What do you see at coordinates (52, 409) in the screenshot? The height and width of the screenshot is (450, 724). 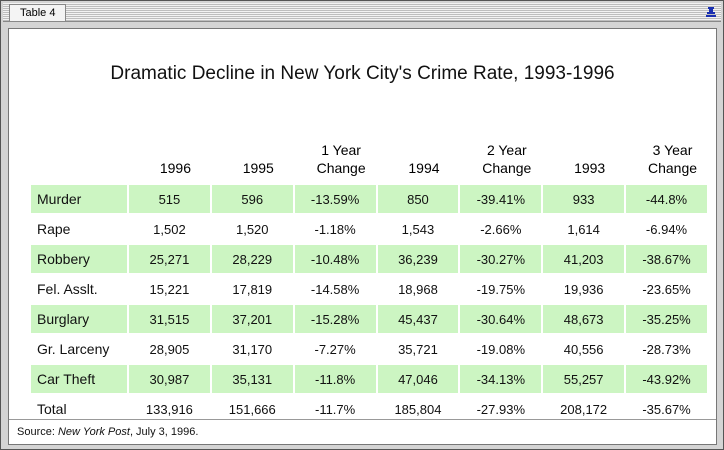 I see `row-label: Total` at bounding box center [52, 409].